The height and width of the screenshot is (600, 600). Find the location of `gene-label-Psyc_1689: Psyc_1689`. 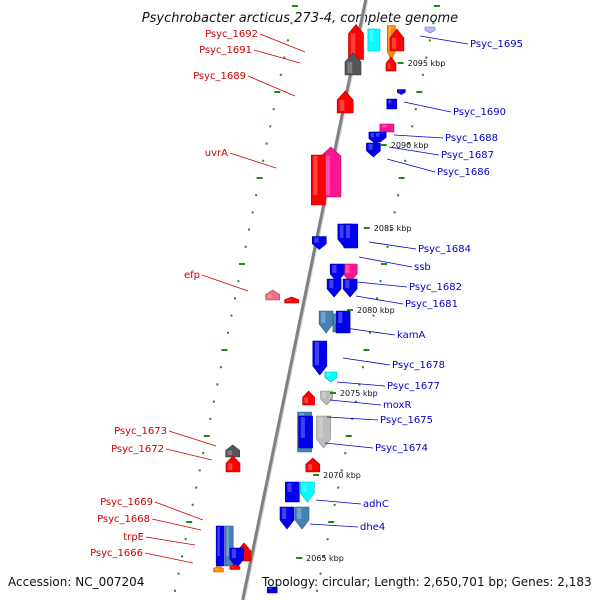

gene-label-Psyc_1689: Psyc_1689 is located at coordinates (219, 76).